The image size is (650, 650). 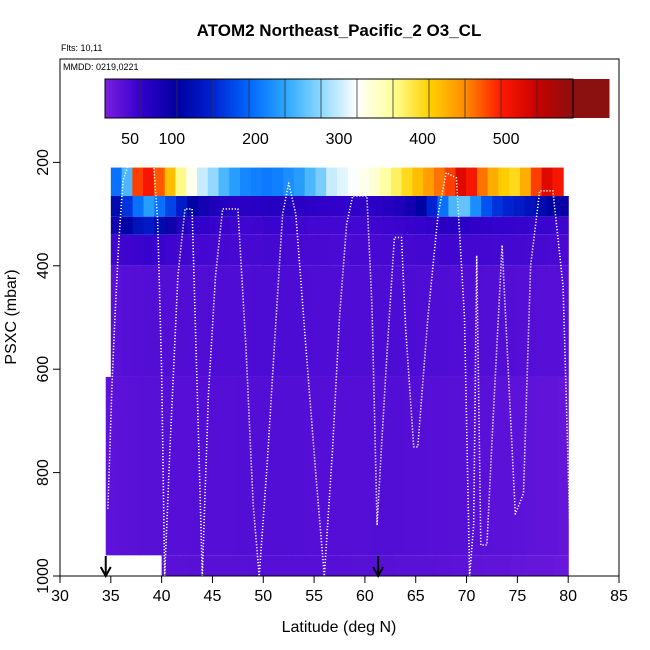 I want to click on x-tick-label: 65, so click(x=416, y=596).